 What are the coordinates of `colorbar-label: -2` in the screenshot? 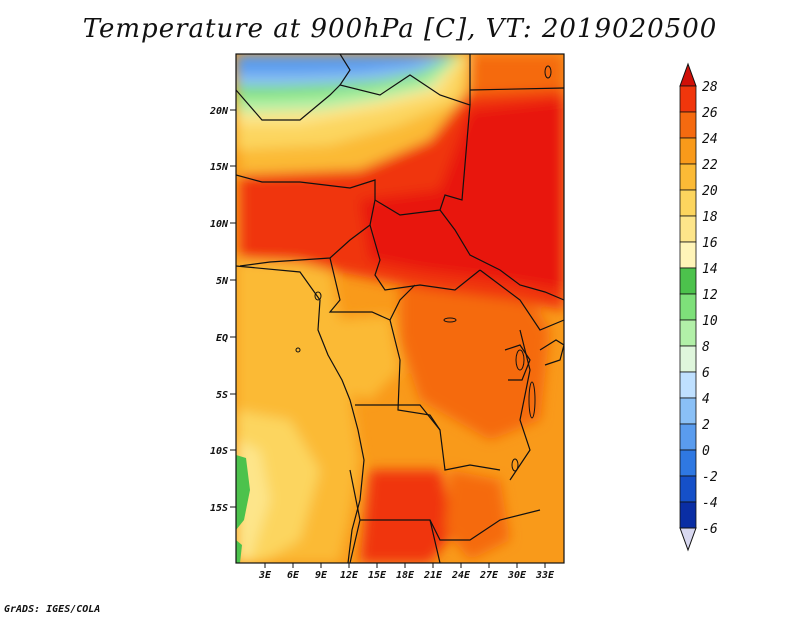 It's located at (710, 477).